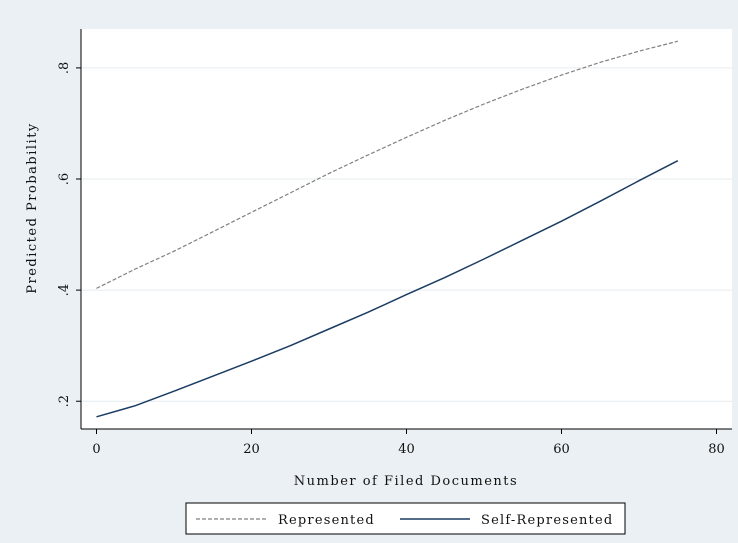  What do you see at coordinates (64, 179) in the screenshot?
I see `y-tick-label-2: .6` at bounding box center [64, 179].